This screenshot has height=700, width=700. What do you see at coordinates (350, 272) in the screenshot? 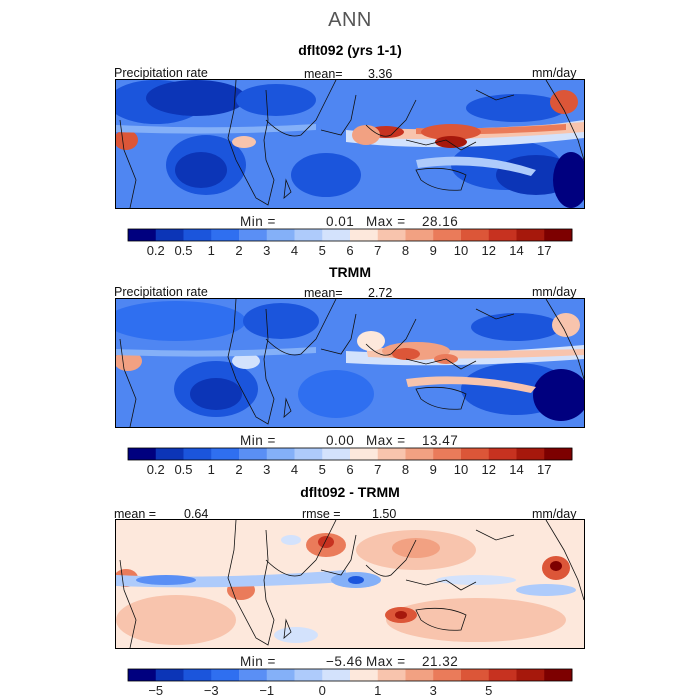
I see `panel-2-title: TRMM` at bounding box center [350, 272].